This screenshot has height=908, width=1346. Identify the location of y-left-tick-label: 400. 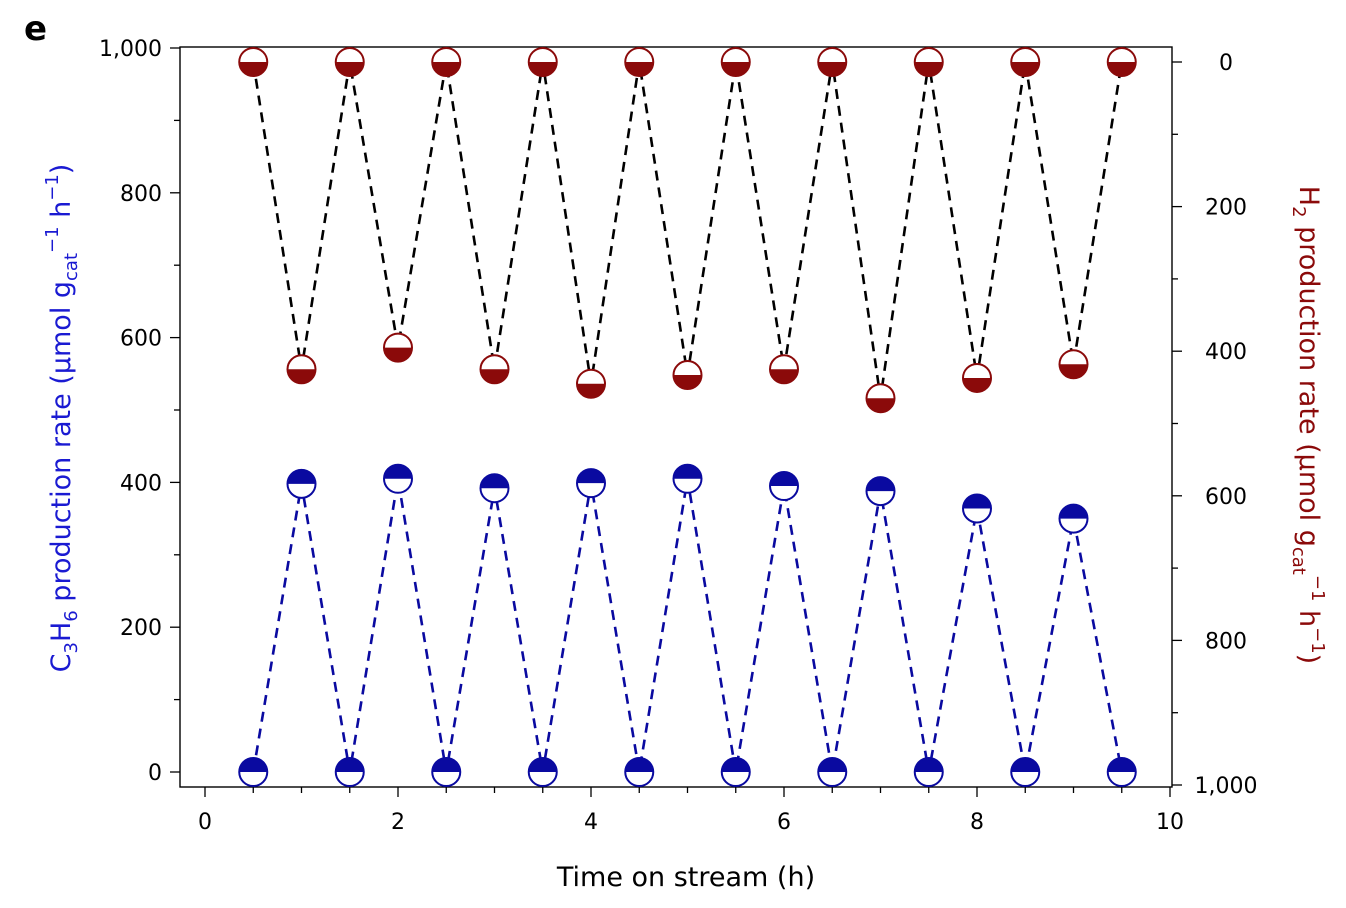
(141, 483).